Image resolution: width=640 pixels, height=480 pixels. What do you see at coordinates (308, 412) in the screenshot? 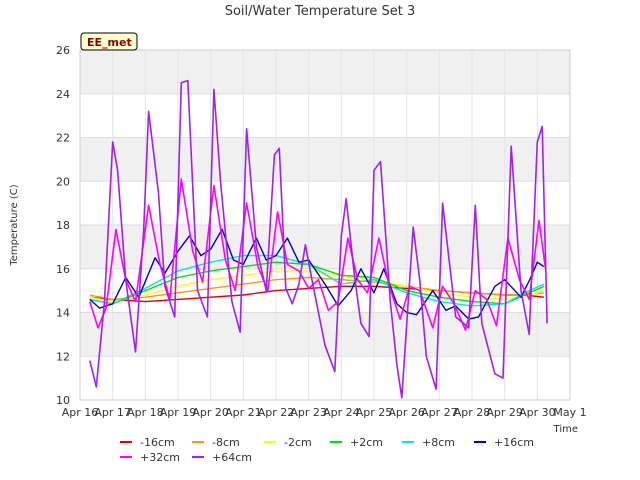
I see `x-tick-label: Apr 23` at bounding box center [308, 412].